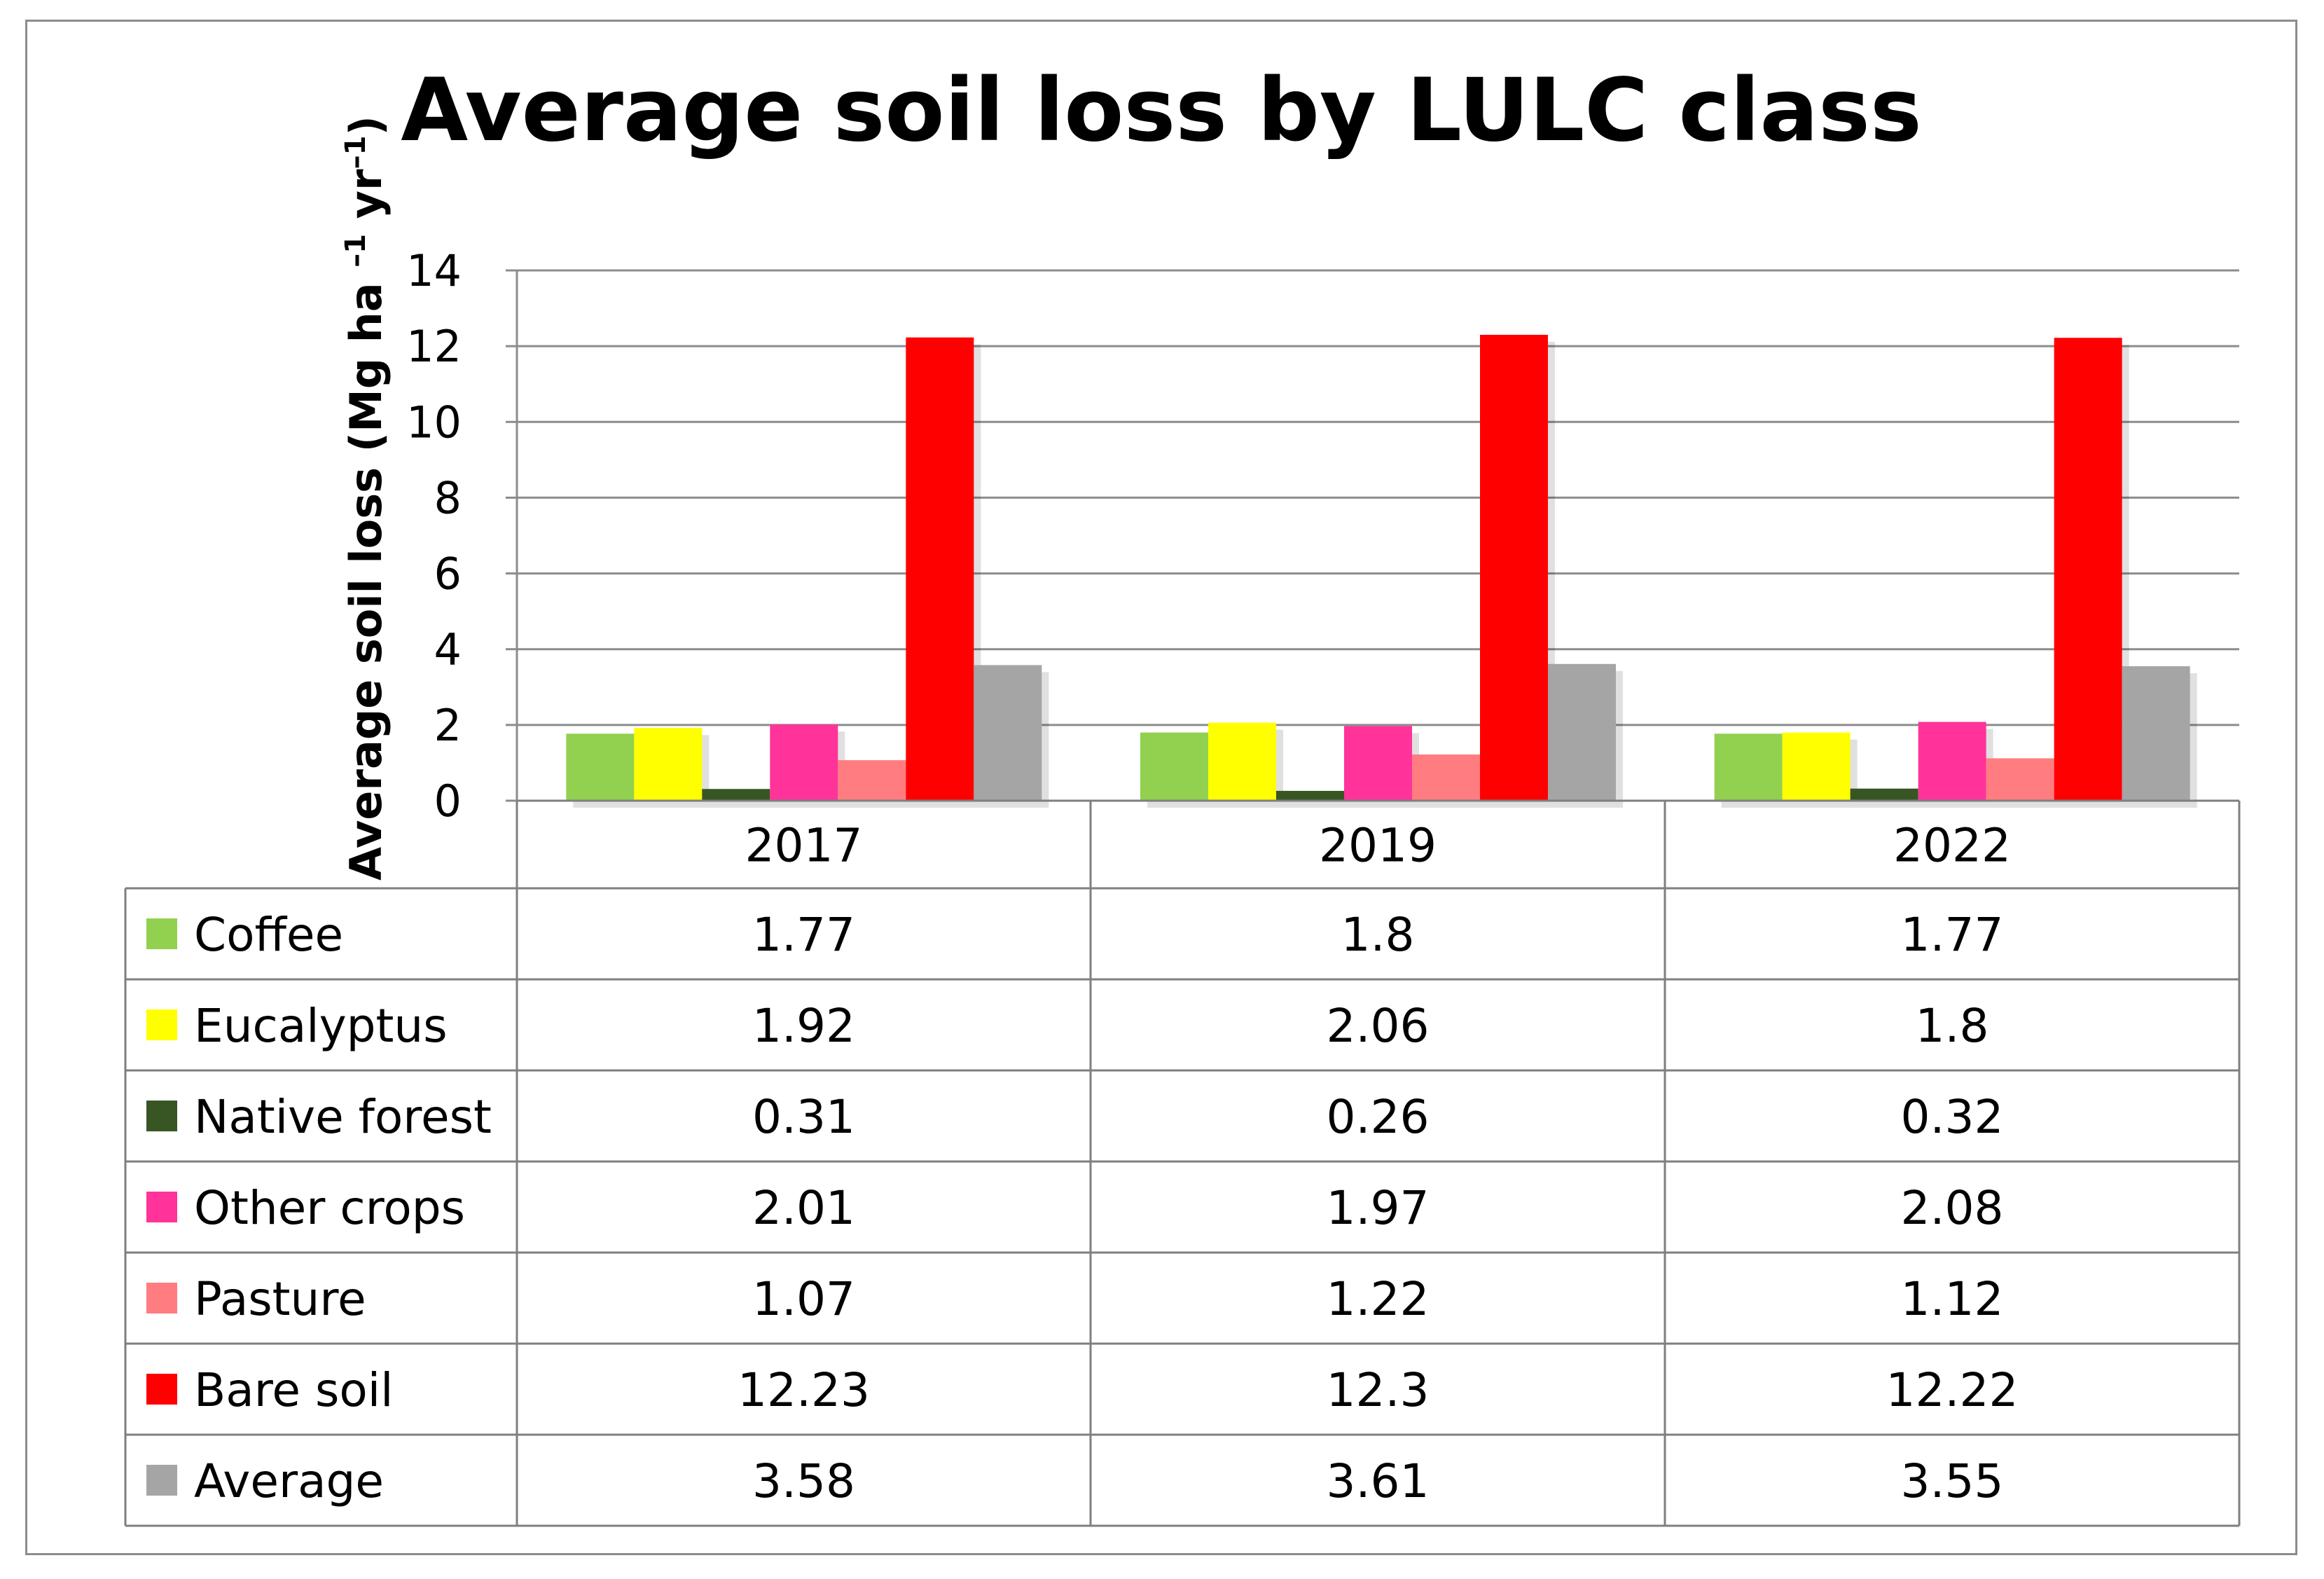  I want to click on data-label: 2.06, so click(1378, 1026).